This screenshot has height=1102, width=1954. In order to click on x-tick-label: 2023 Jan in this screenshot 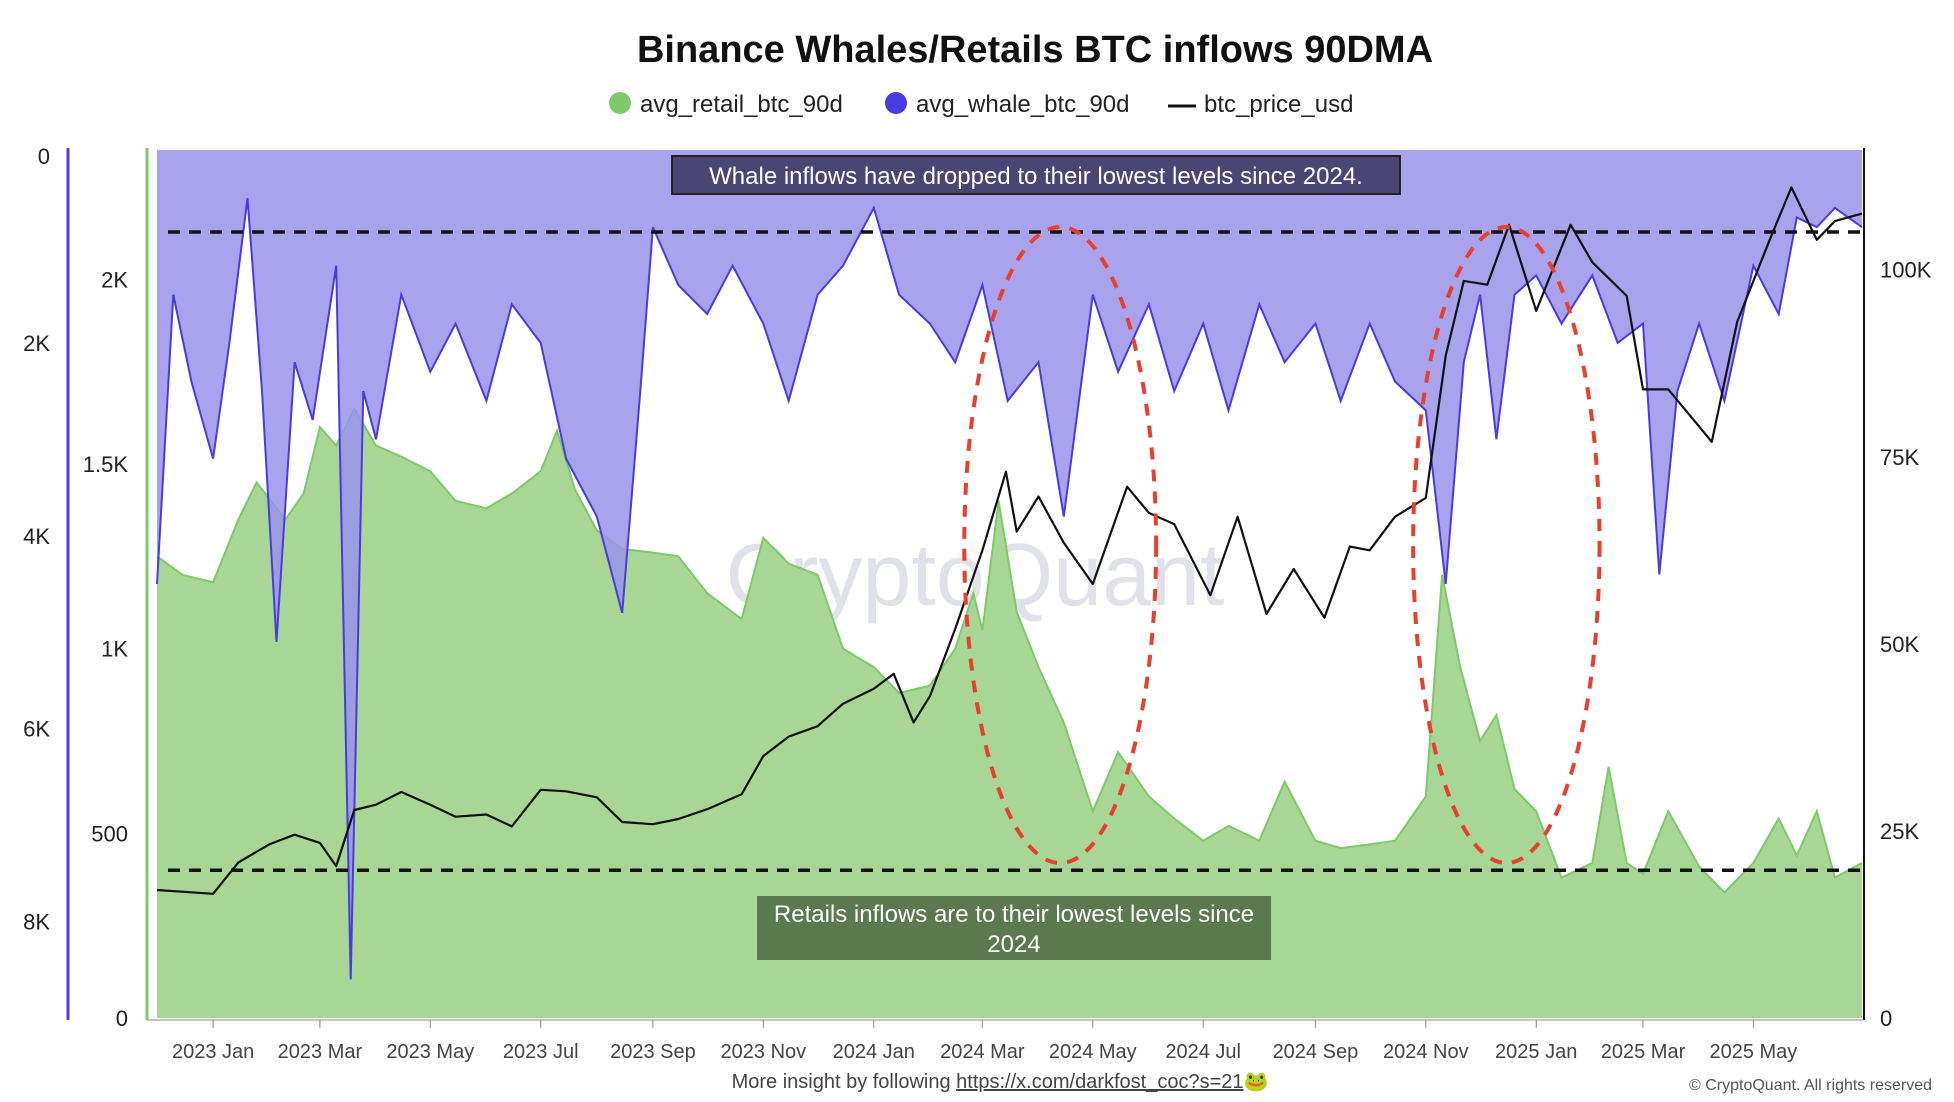, I will do `click(213, 1052)`.